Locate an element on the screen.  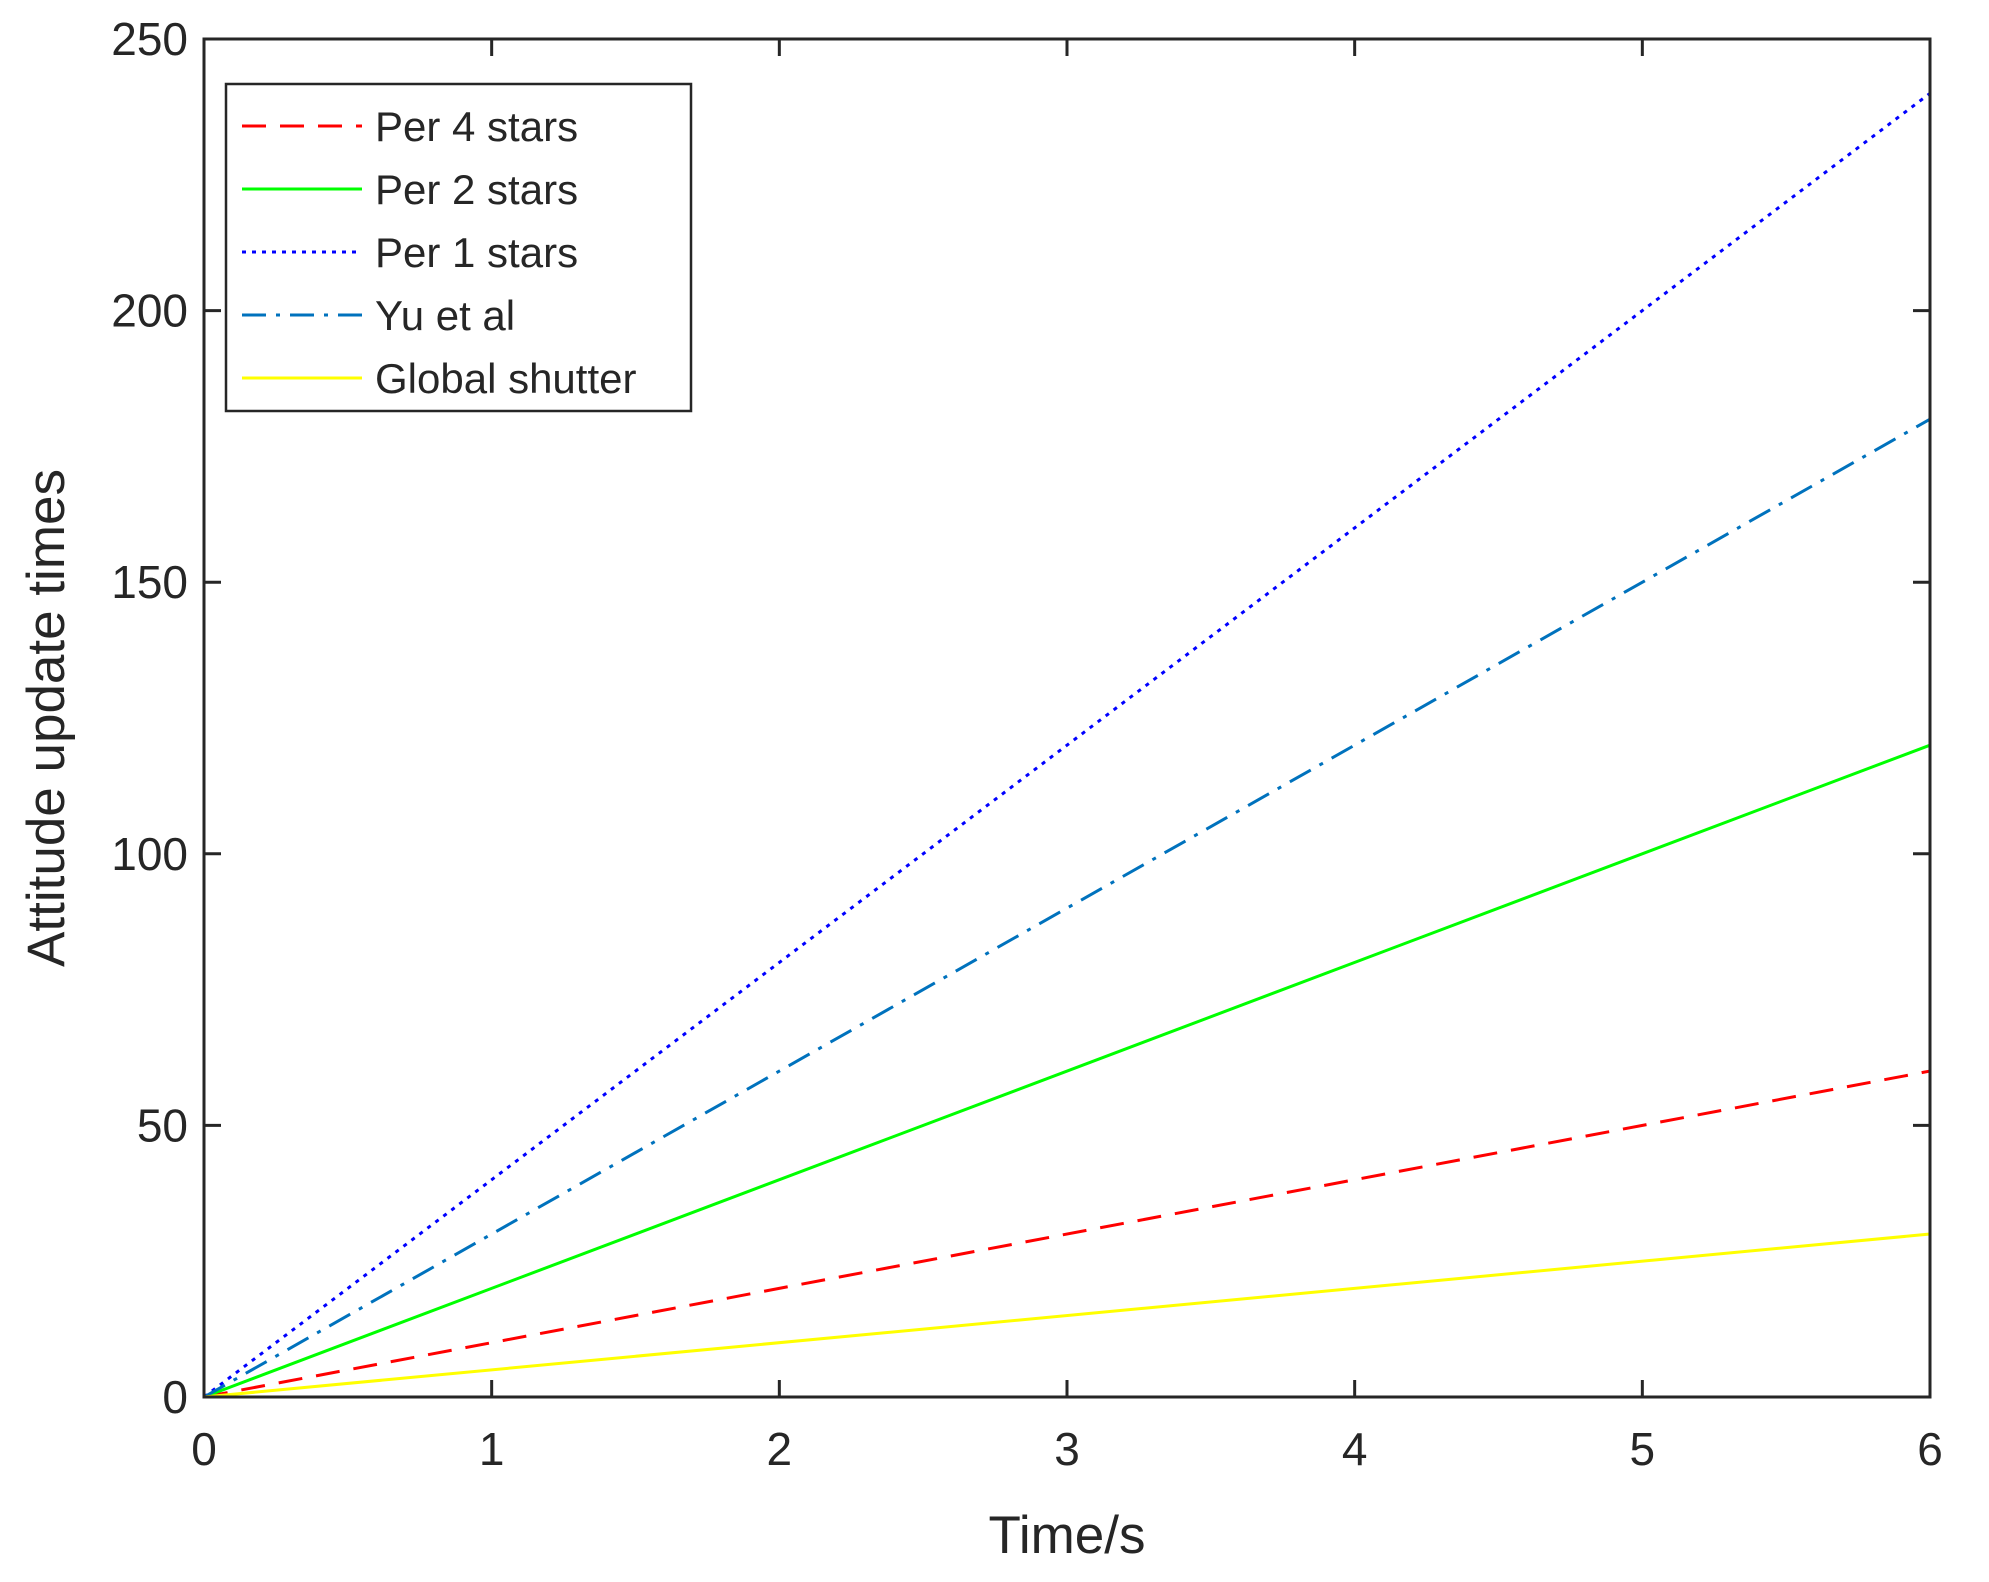
y-tick-label: 250 is located at coordinates (149, 39).